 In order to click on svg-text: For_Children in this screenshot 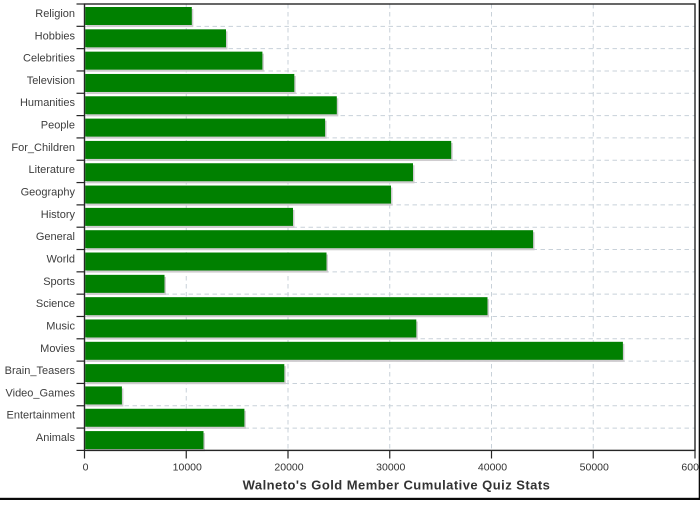, I will do `click(43, 148)`.